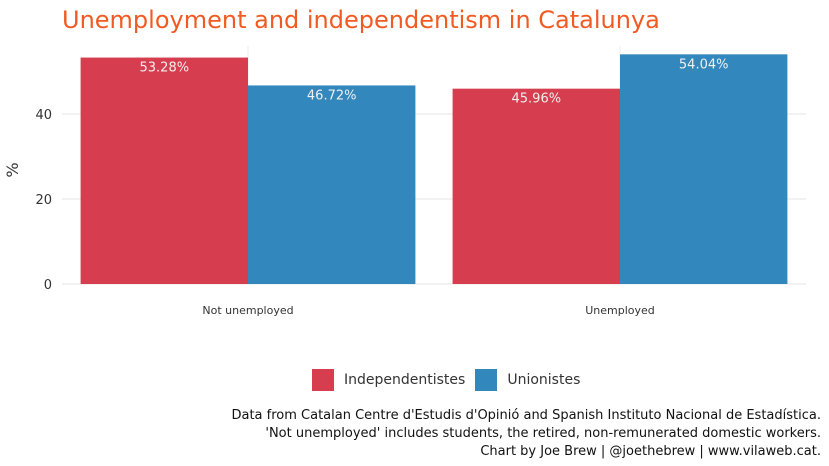 This screenshot has height=466, width=829. Describe the element at coordinates (537, 99) in the screenshot. I see `data-label-independentistes-1: 45.96%` at that location.